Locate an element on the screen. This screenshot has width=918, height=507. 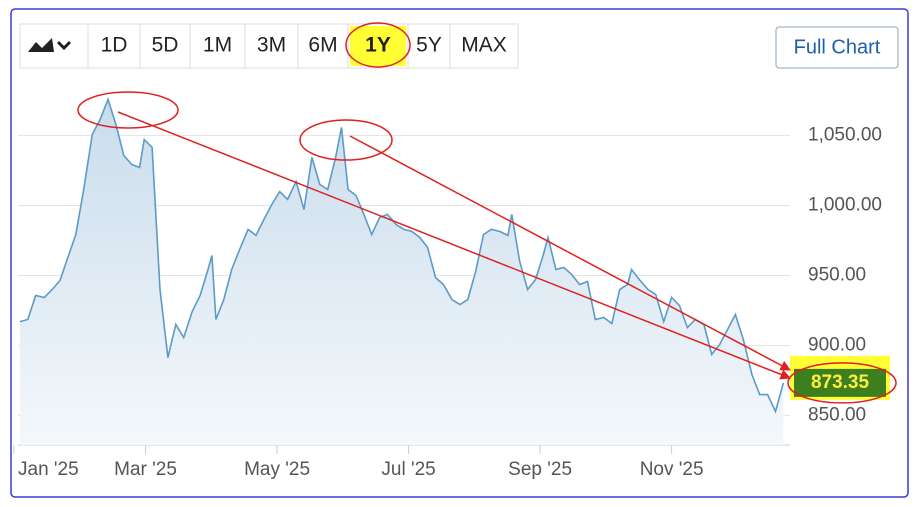
range-label: 5Y is located at coordinates (429, 45).